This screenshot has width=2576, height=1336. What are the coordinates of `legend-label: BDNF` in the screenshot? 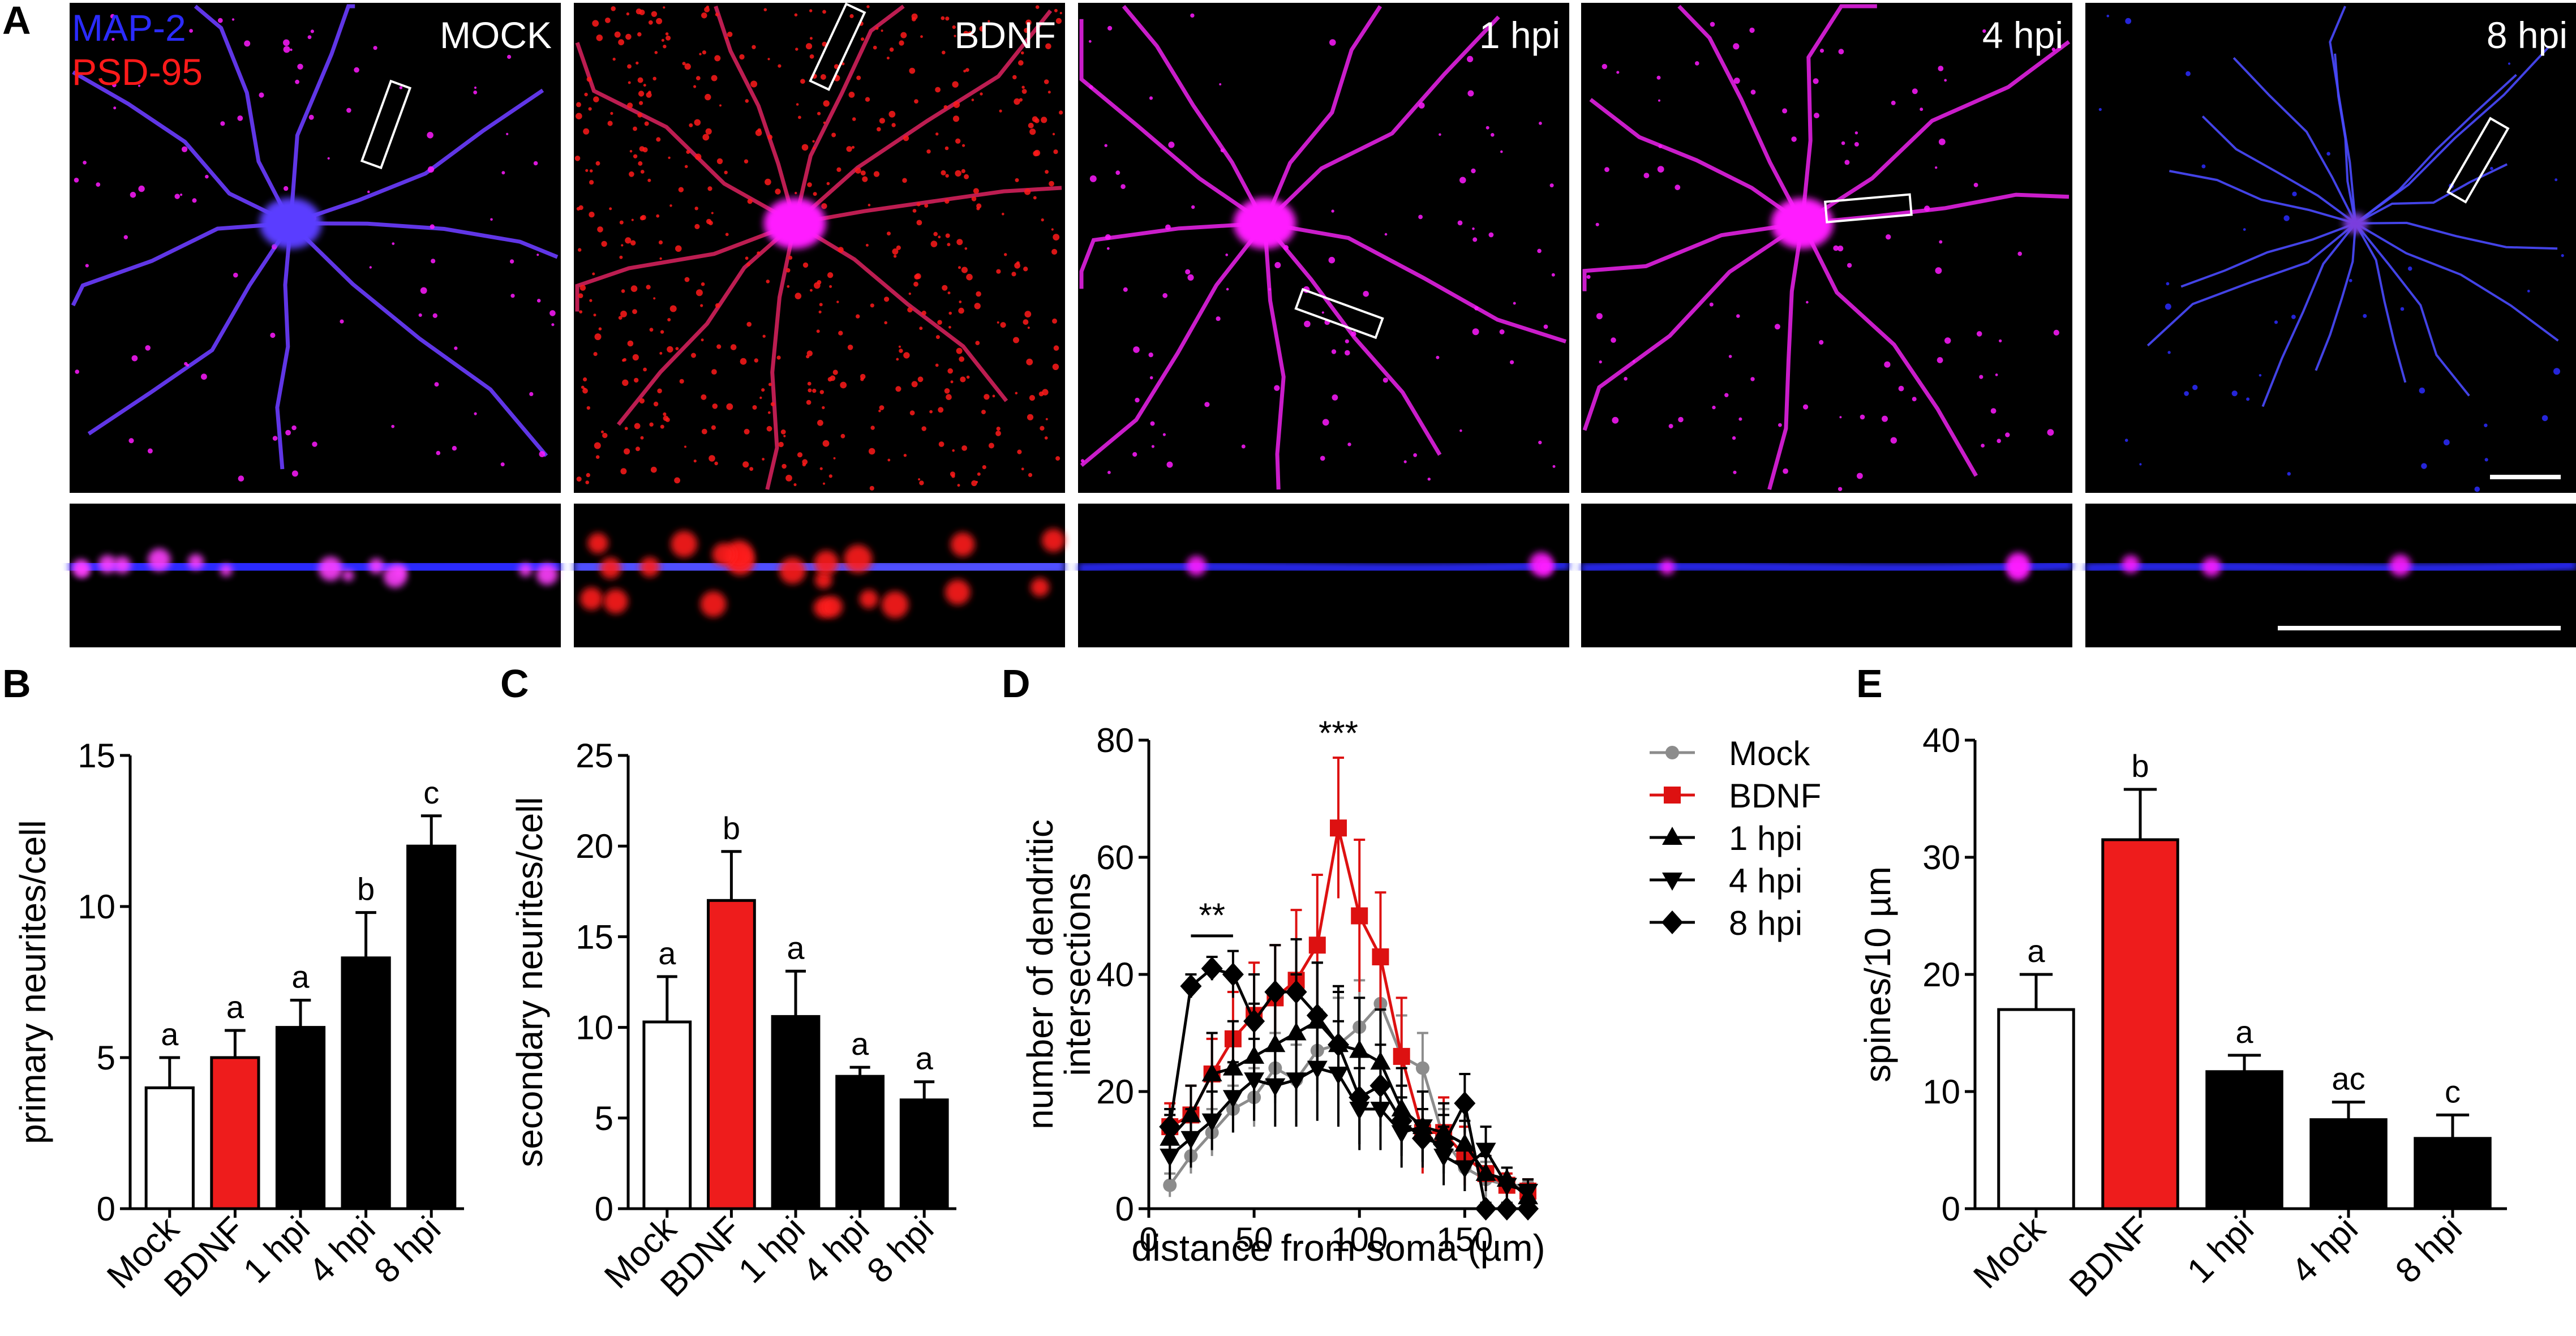 It's located at (1775, 796).